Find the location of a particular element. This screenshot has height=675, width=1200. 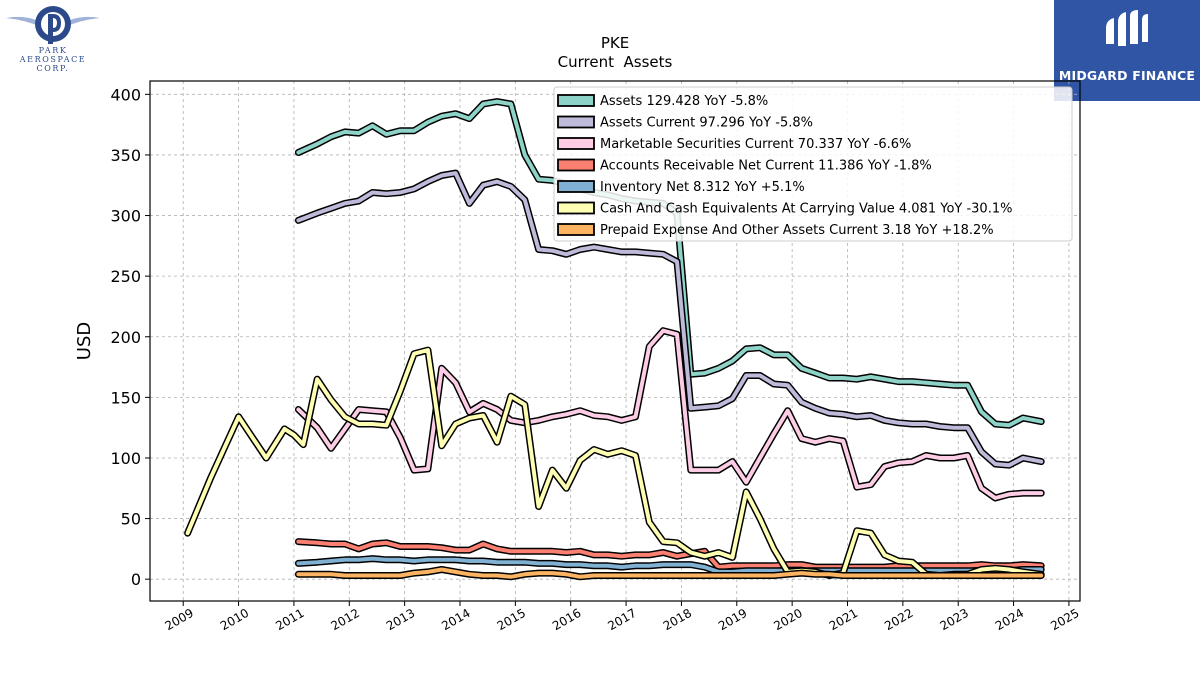

y-tick-label: 200 is located at coordinates (125, 337).